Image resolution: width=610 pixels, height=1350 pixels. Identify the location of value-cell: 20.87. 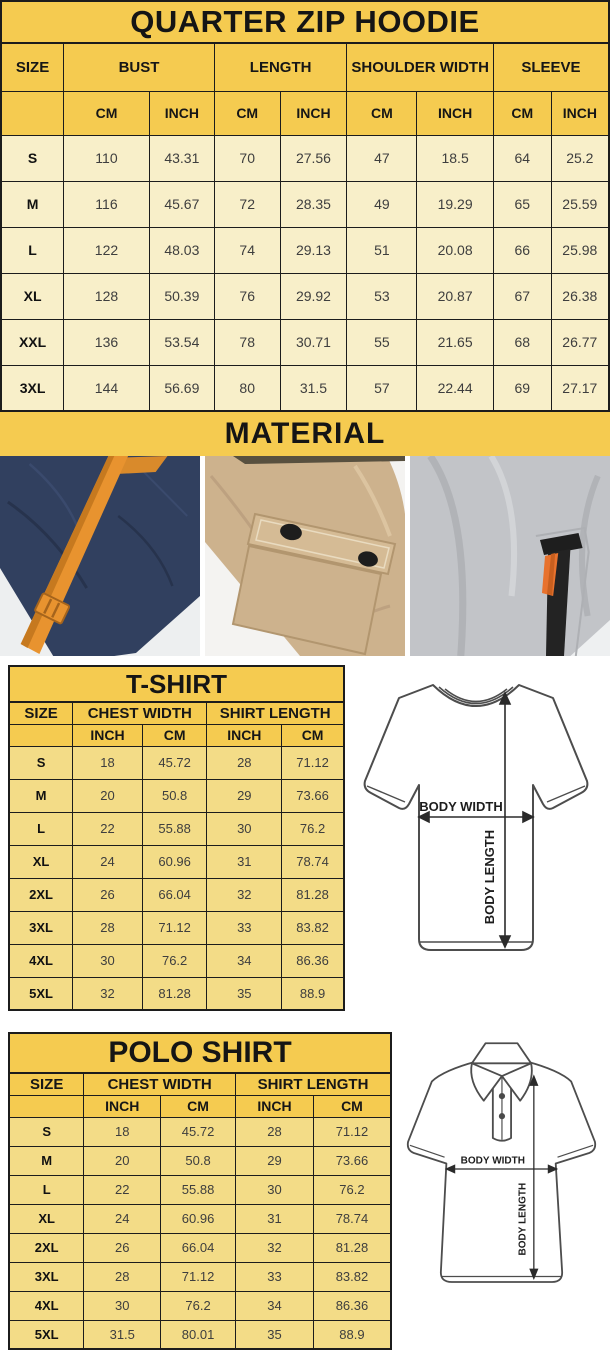
(455, 296).